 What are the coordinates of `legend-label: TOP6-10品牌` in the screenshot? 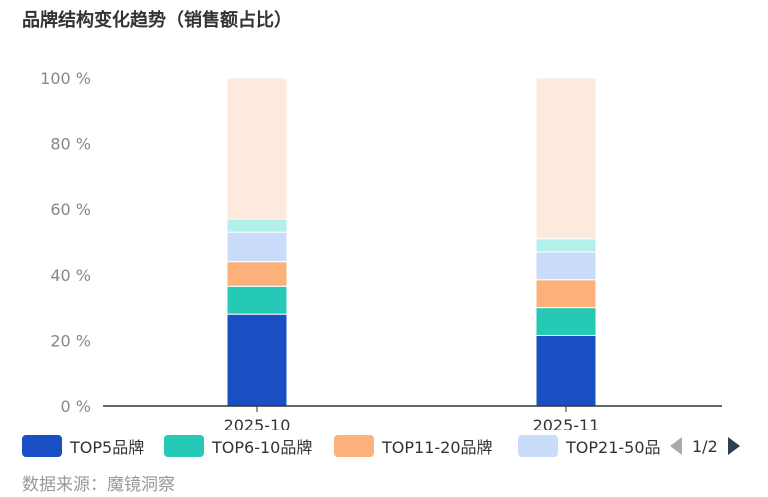 It's located at (262, 447).